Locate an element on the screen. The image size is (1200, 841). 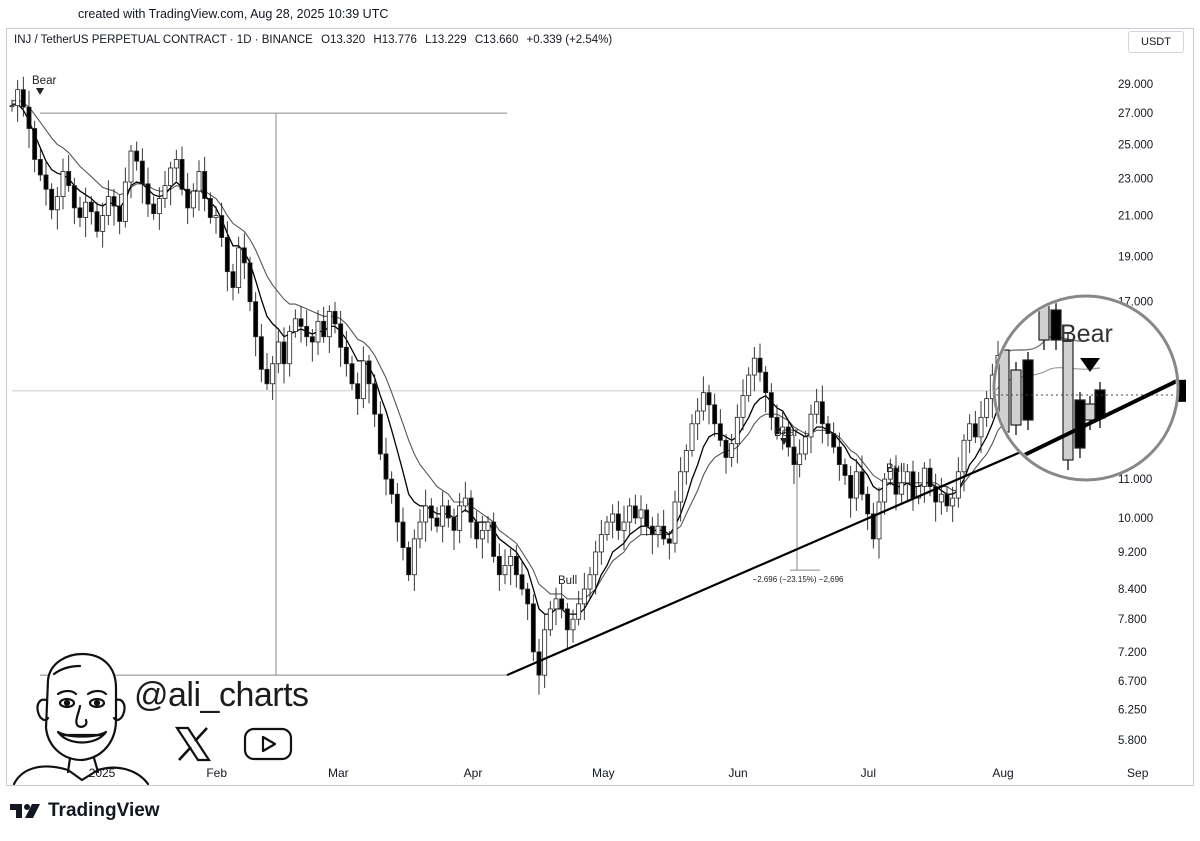
y-tick-label: 9.200 is located at coordinates (1132, 553).